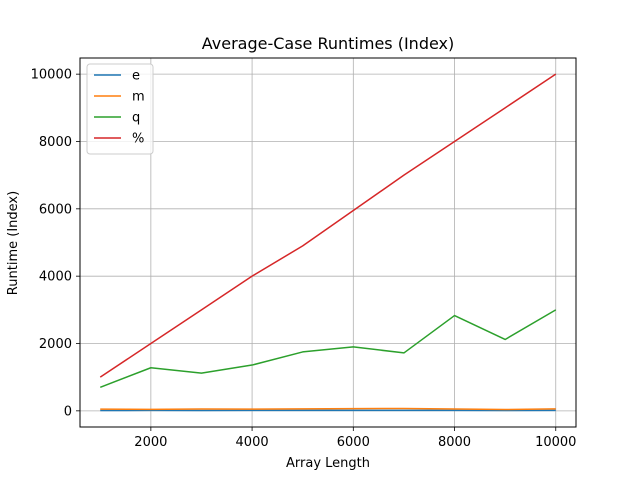 The height and width of the screenshot is (480, 640). Describe the element at coordinates (138, 139) in the screenshot. I see `legend-label: %` at that location.